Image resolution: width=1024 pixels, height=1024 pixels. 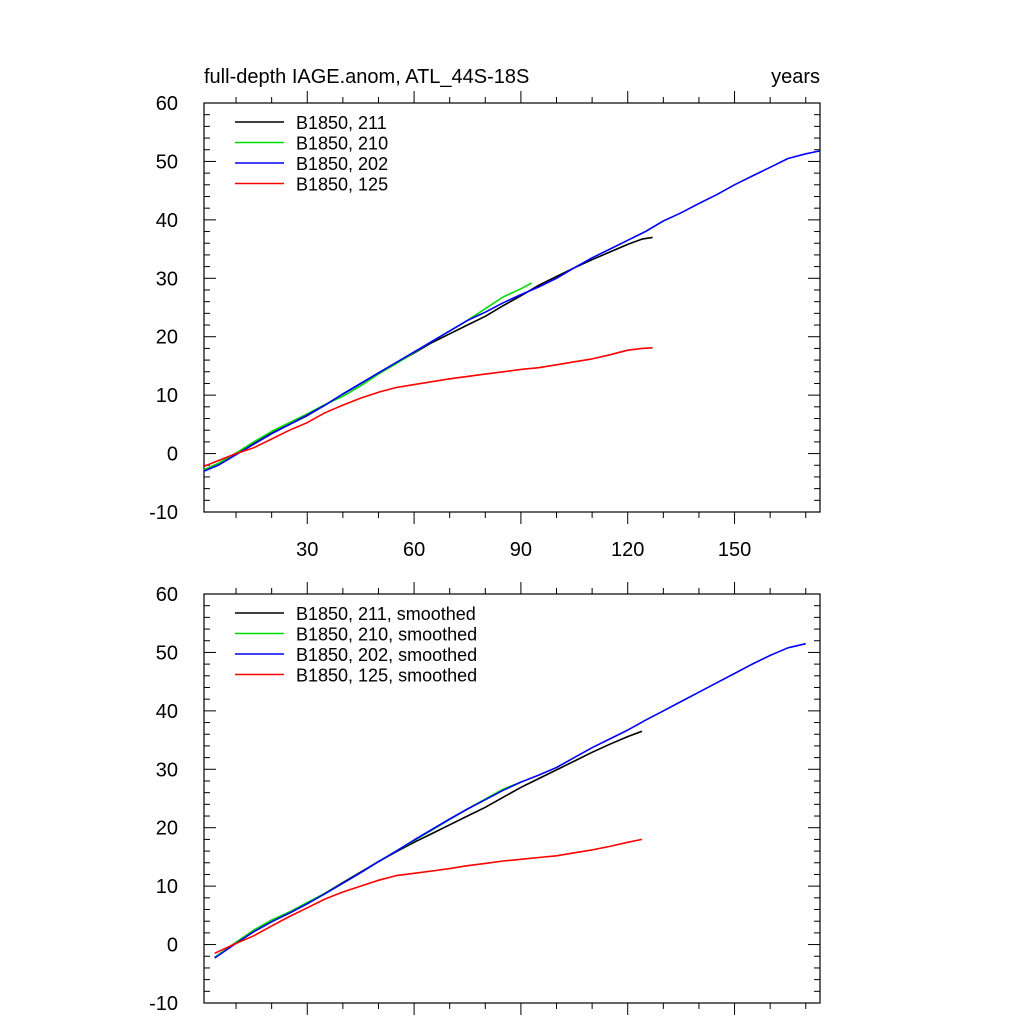 What do you see at coordinates (172, 455) in the screenshot?
I see `top-y-tick-label: 0` at bounding box center [172, 455].